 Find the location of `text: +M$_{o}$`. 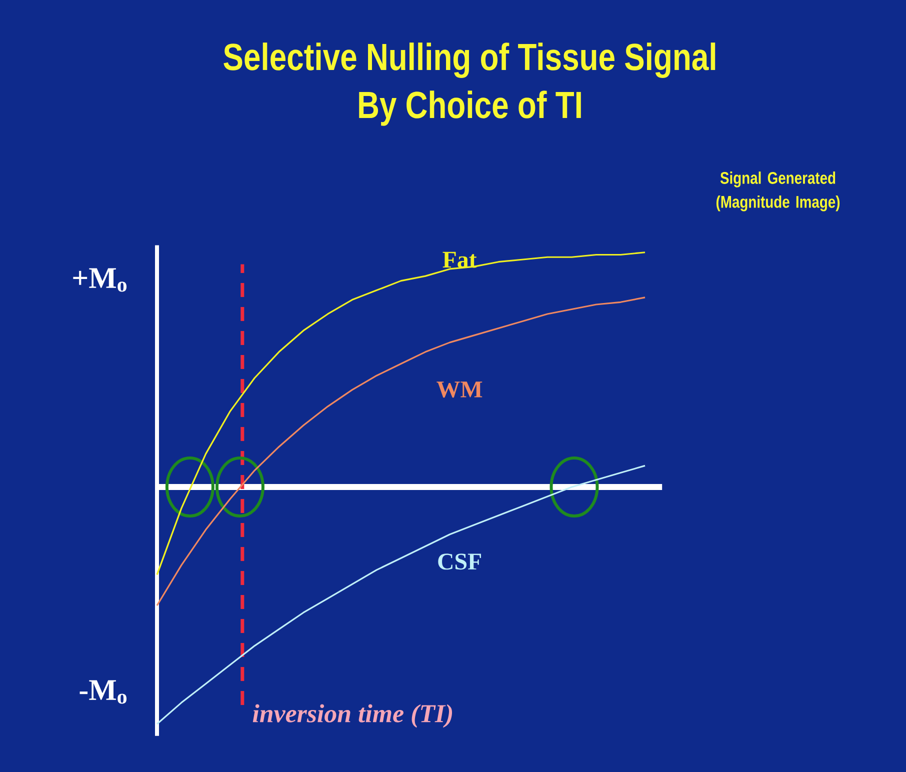

text: +M$_{o}$ is located at coordinates (100, 280).